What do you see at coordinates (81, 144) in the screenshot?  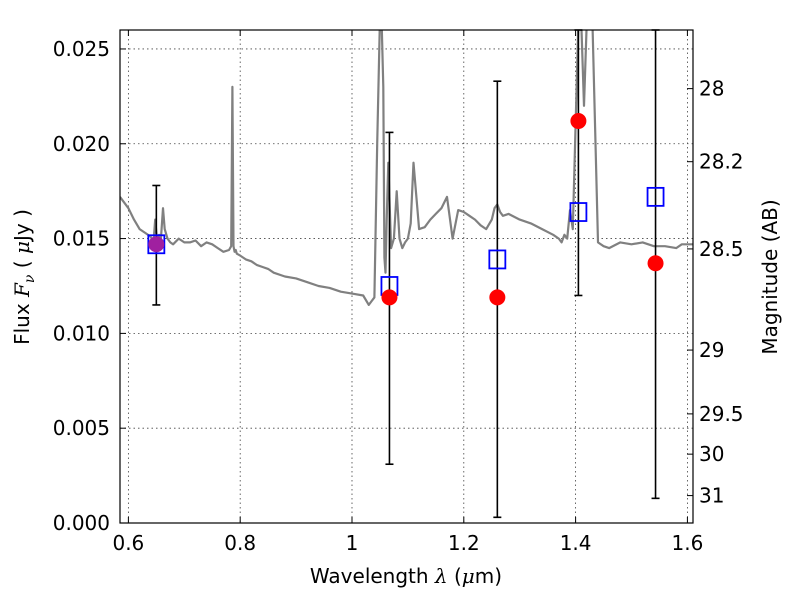 I see `y-tick-label: 0.020` at bounding box center [81, 144].